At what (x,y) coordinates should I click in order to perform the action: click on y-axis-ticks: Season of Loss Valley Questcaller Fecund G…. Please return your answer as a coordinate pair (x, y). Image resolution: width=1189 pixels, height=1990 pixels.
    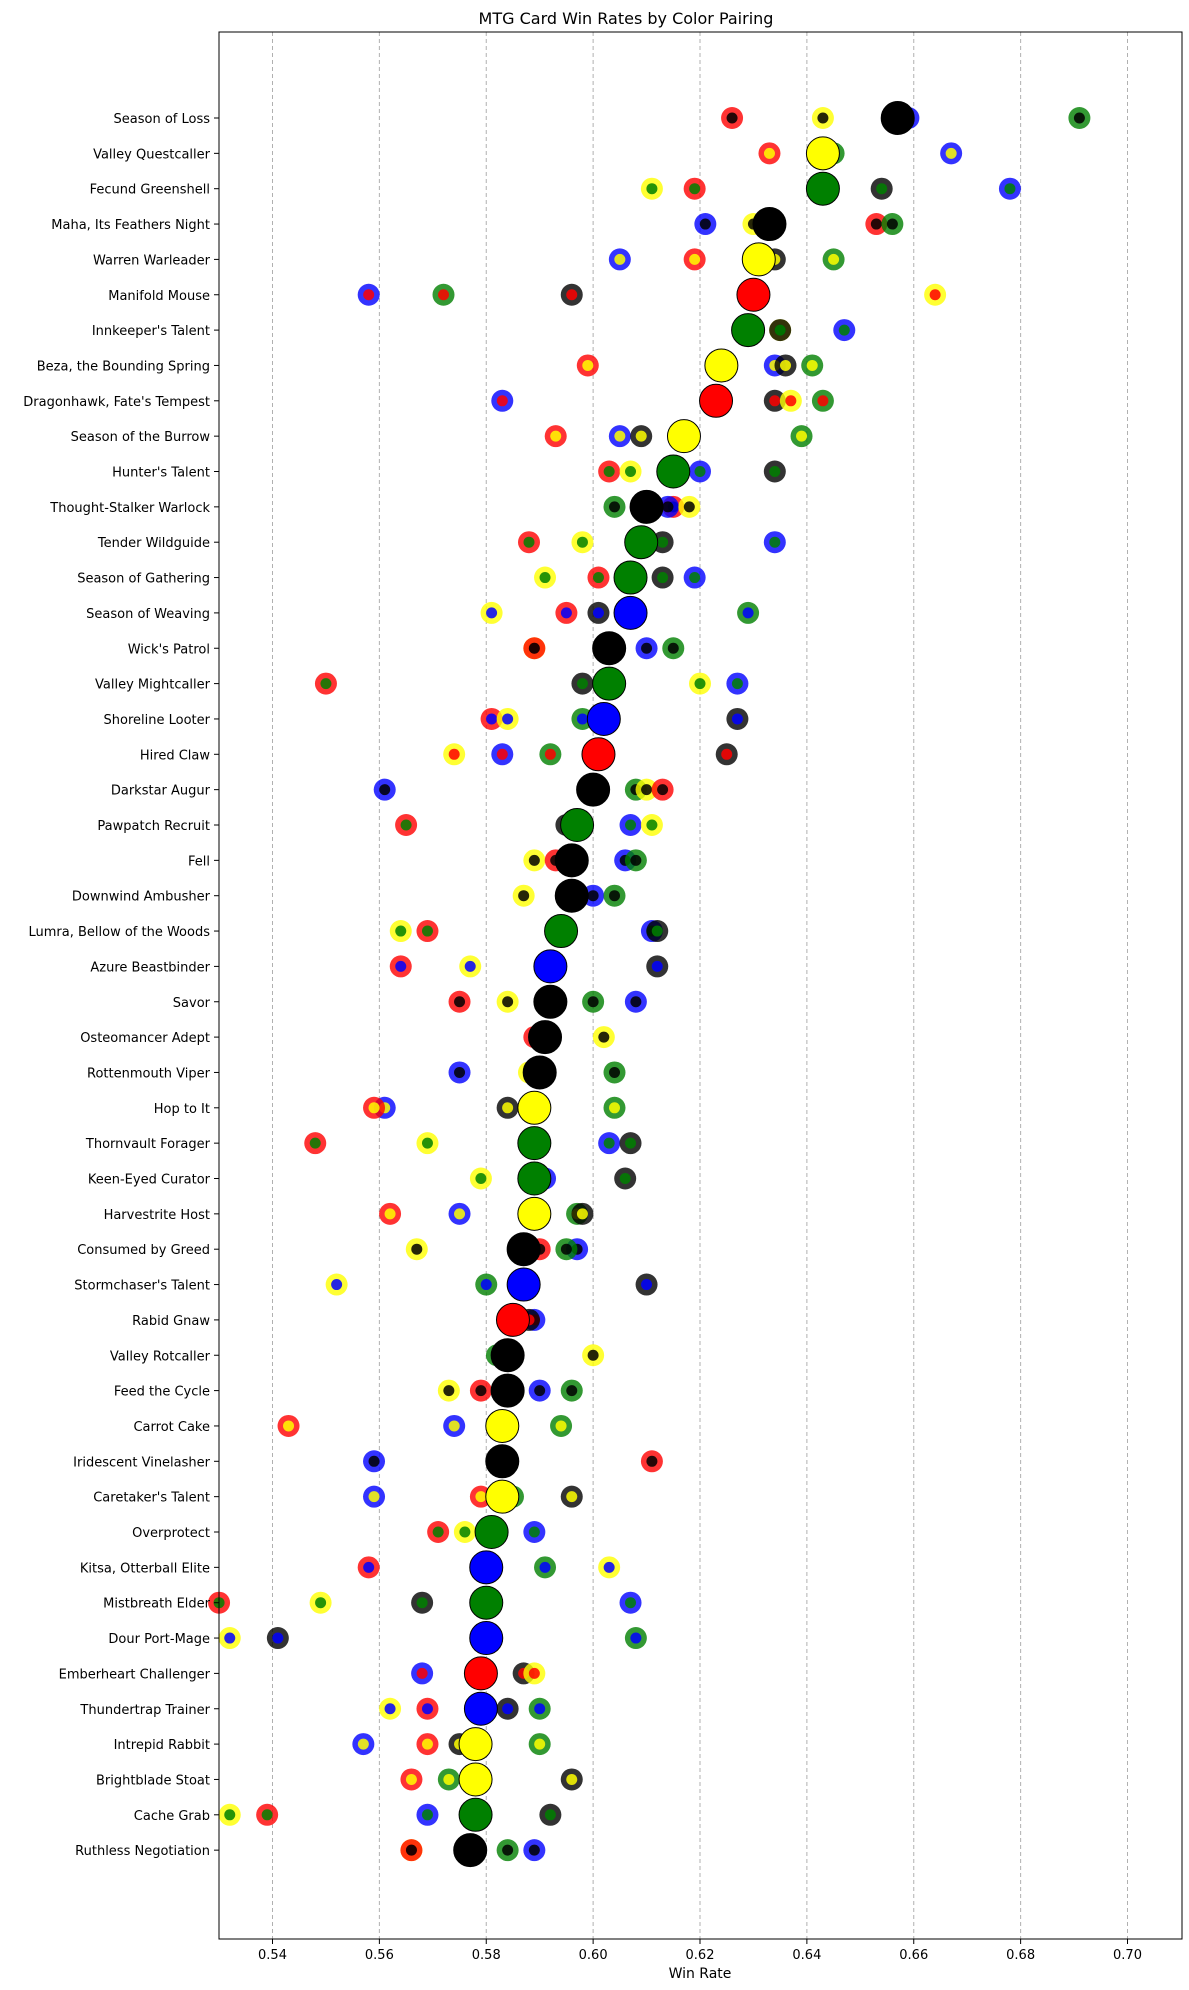
    Looking at the image, I should click on (121, 985).